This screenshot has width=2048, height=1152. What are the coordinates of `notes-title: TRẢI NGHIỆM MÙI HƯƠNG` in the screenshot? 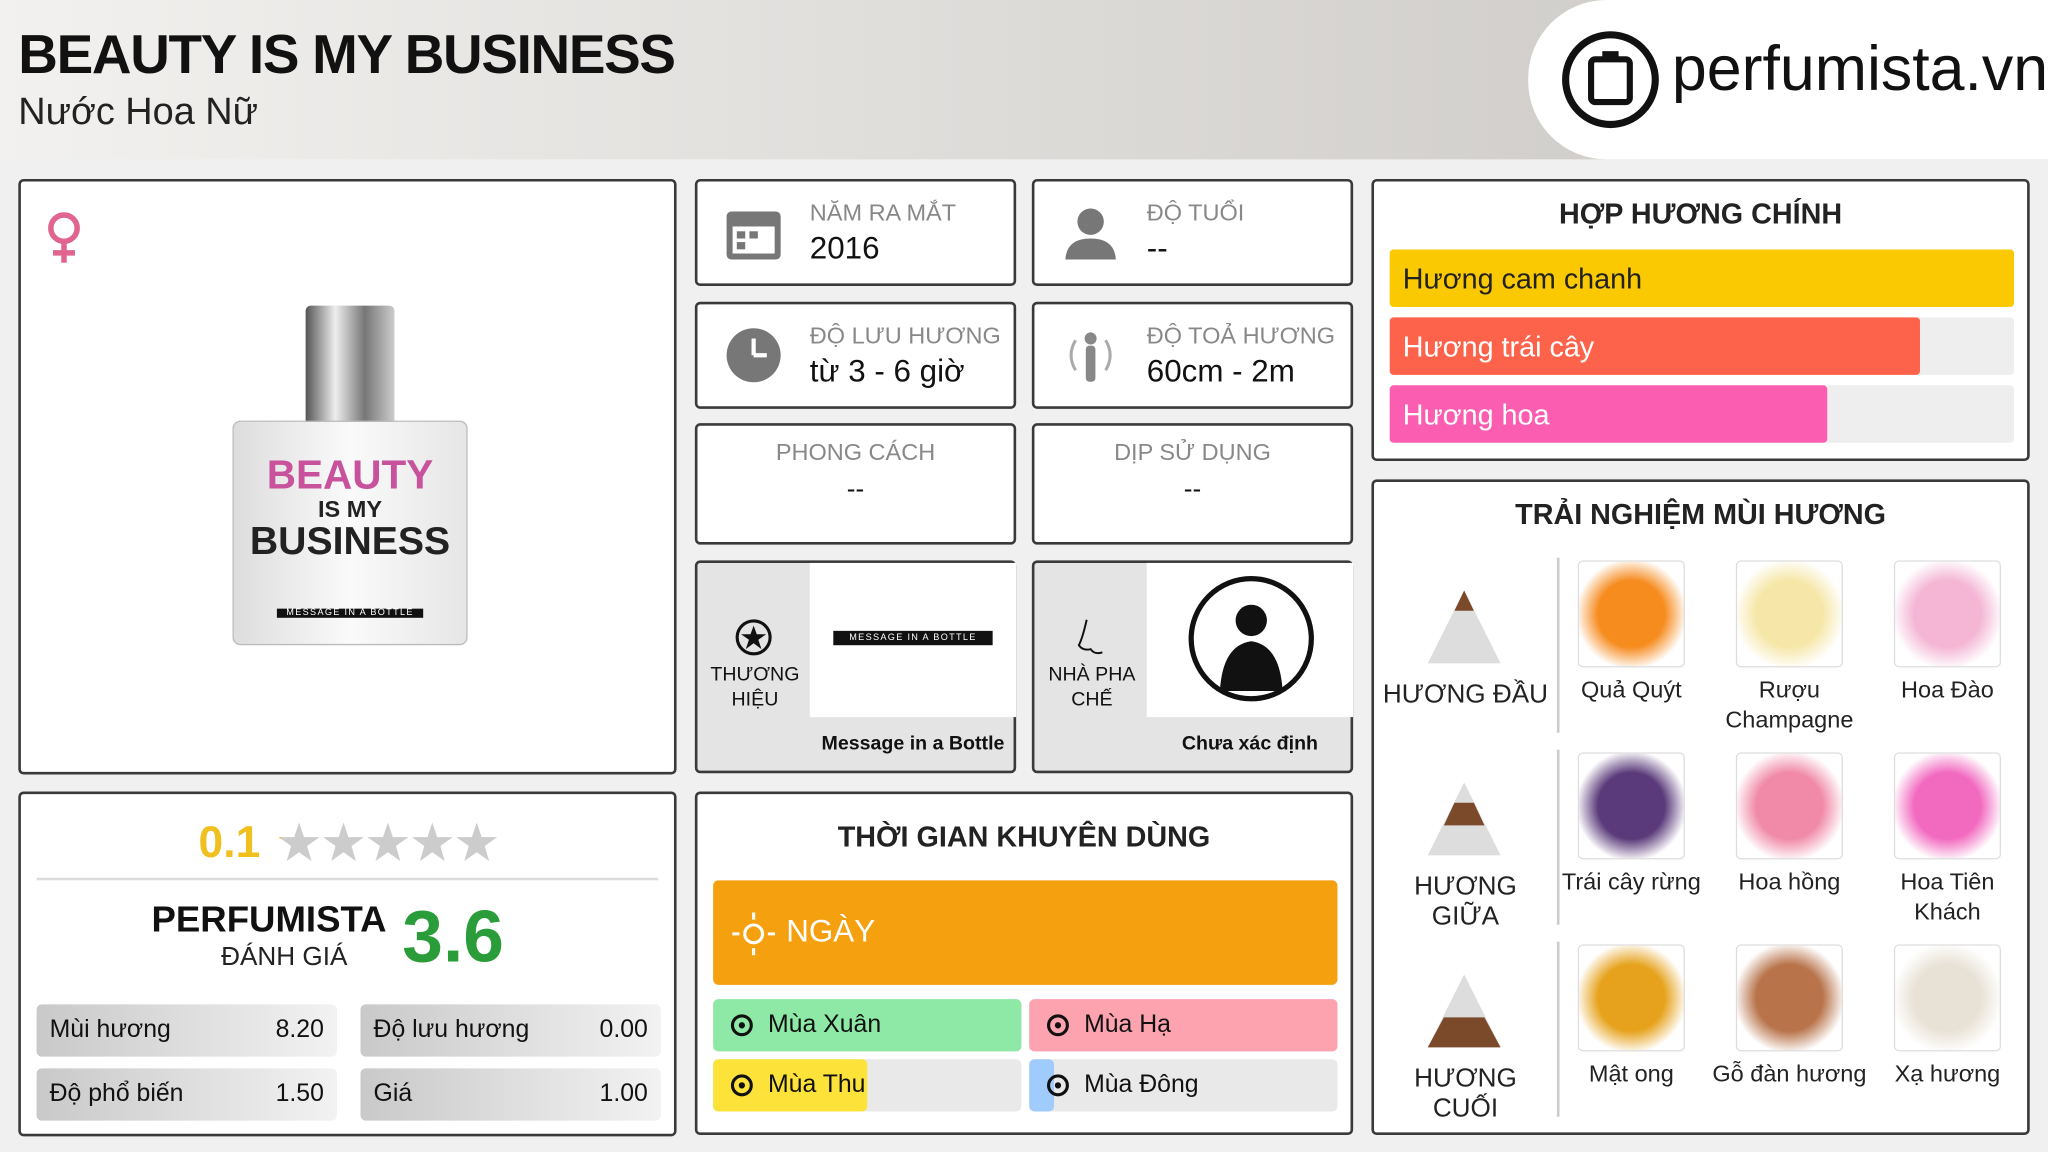 It's located at (1700, 514).